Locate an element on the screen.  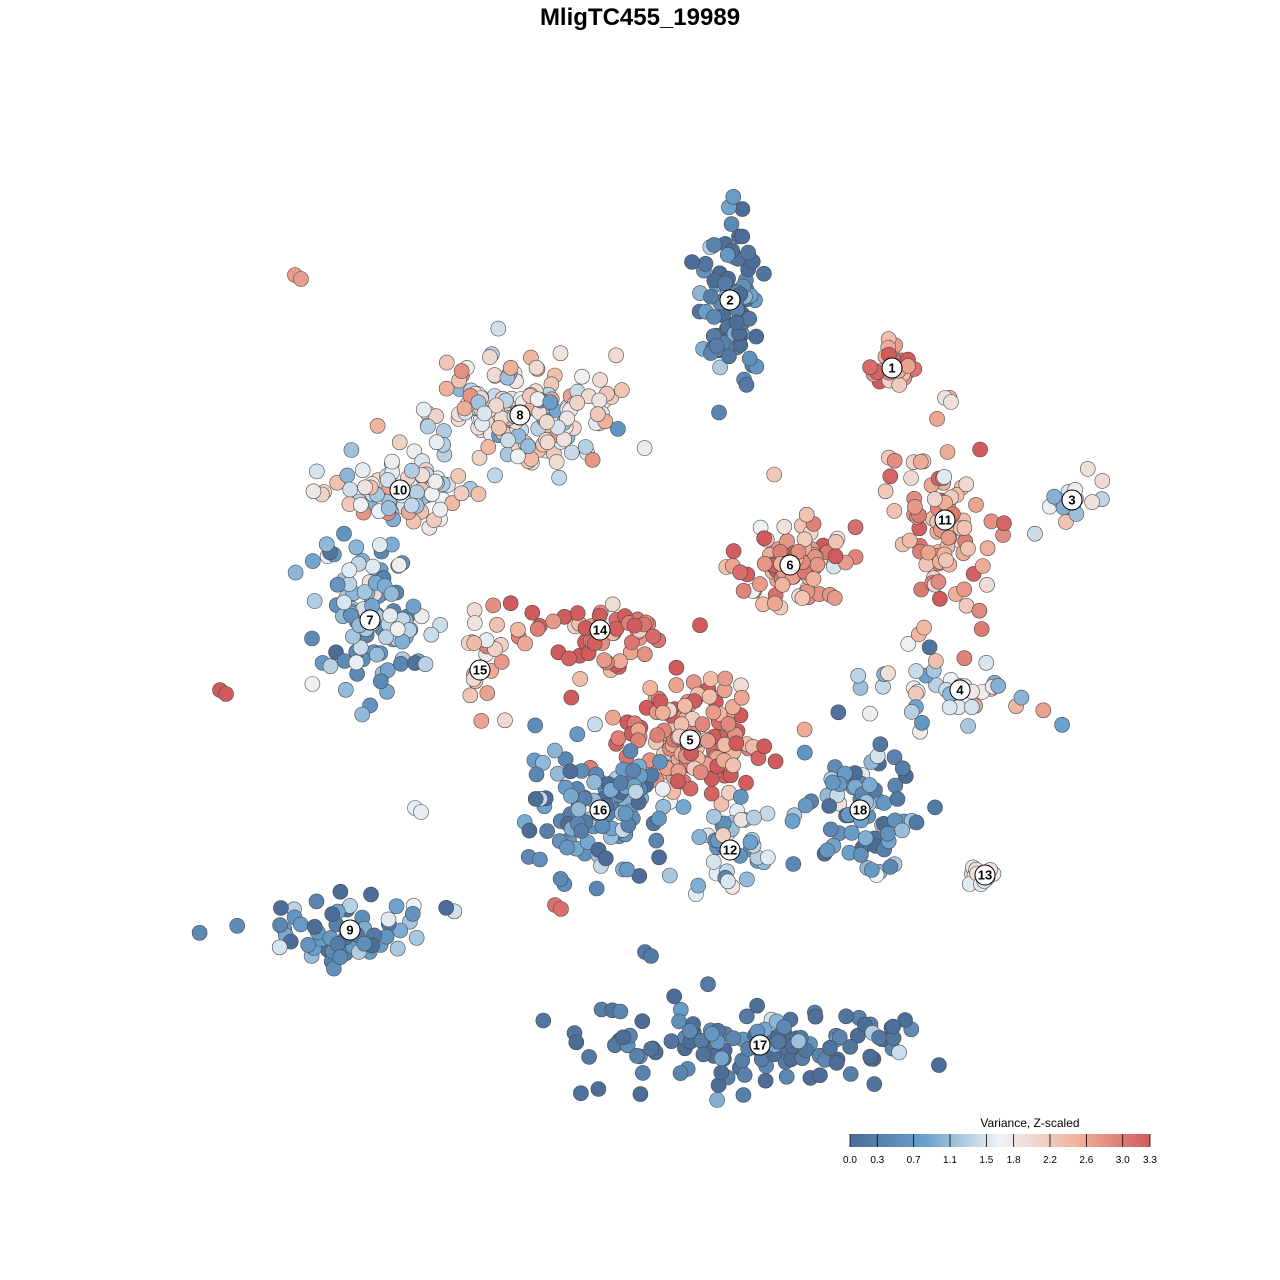
cluster-label-1: 1 is located at coordinates (892, 368).